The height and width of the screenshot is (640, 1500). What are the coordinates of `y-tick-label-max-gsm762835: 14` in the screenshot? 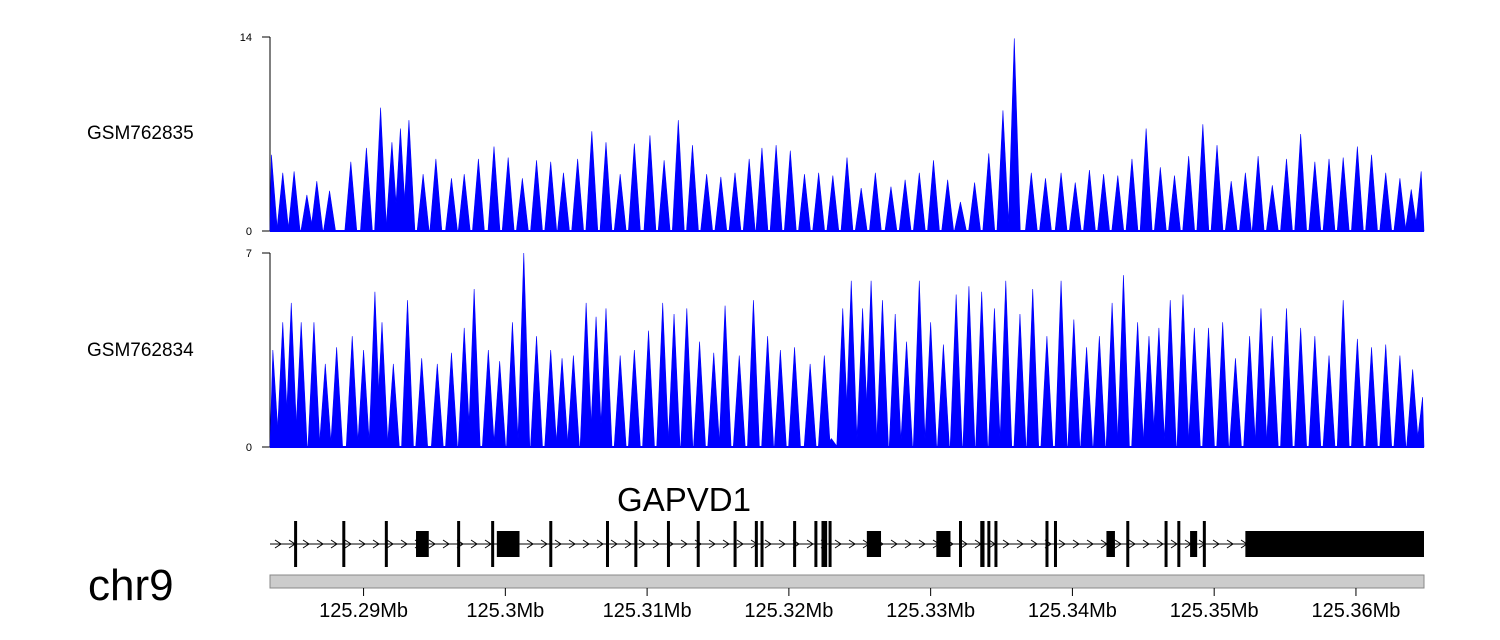 It's located at (246, 38).